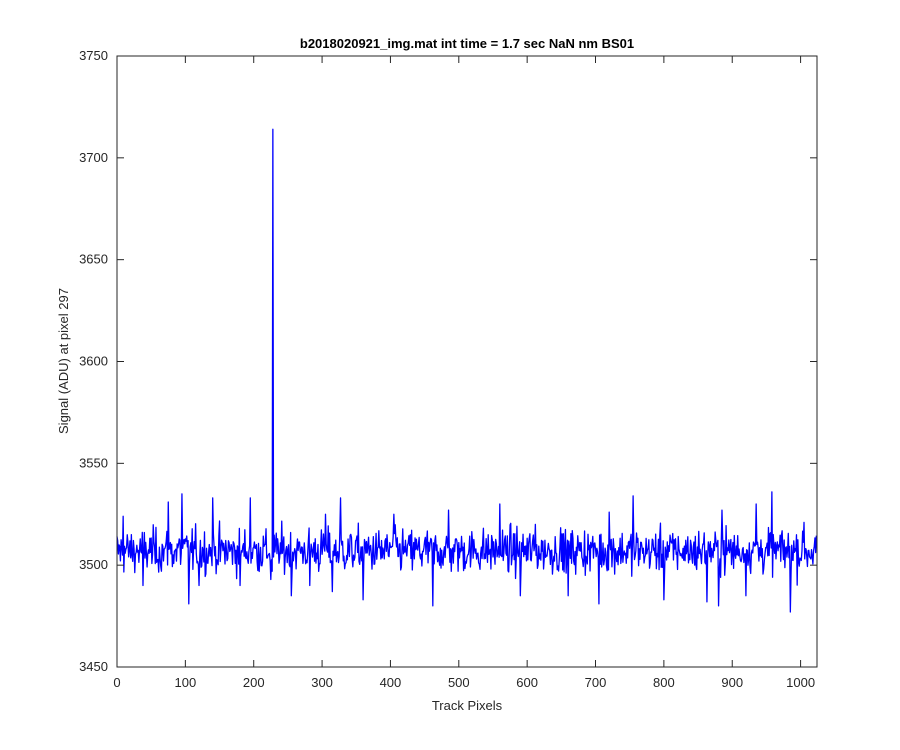  What do you see at coordinates (391, 682) in the screenshot?
I see `x-tick-label: 400` at bounding box center [391, 682].